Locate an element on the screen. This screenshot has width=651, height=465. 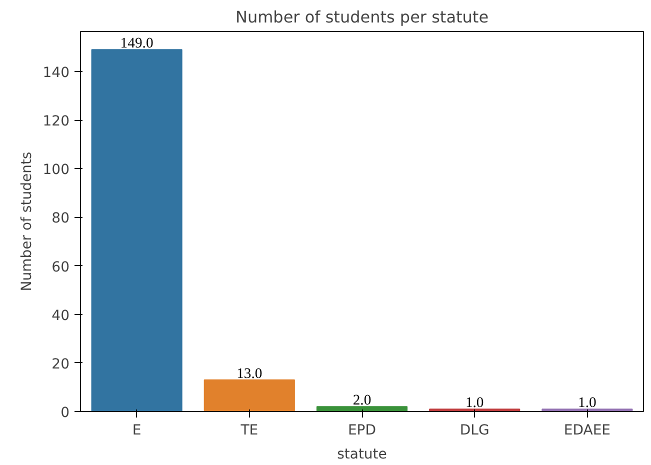
x-tick-label: EPD is located at coordinates (362, 430).